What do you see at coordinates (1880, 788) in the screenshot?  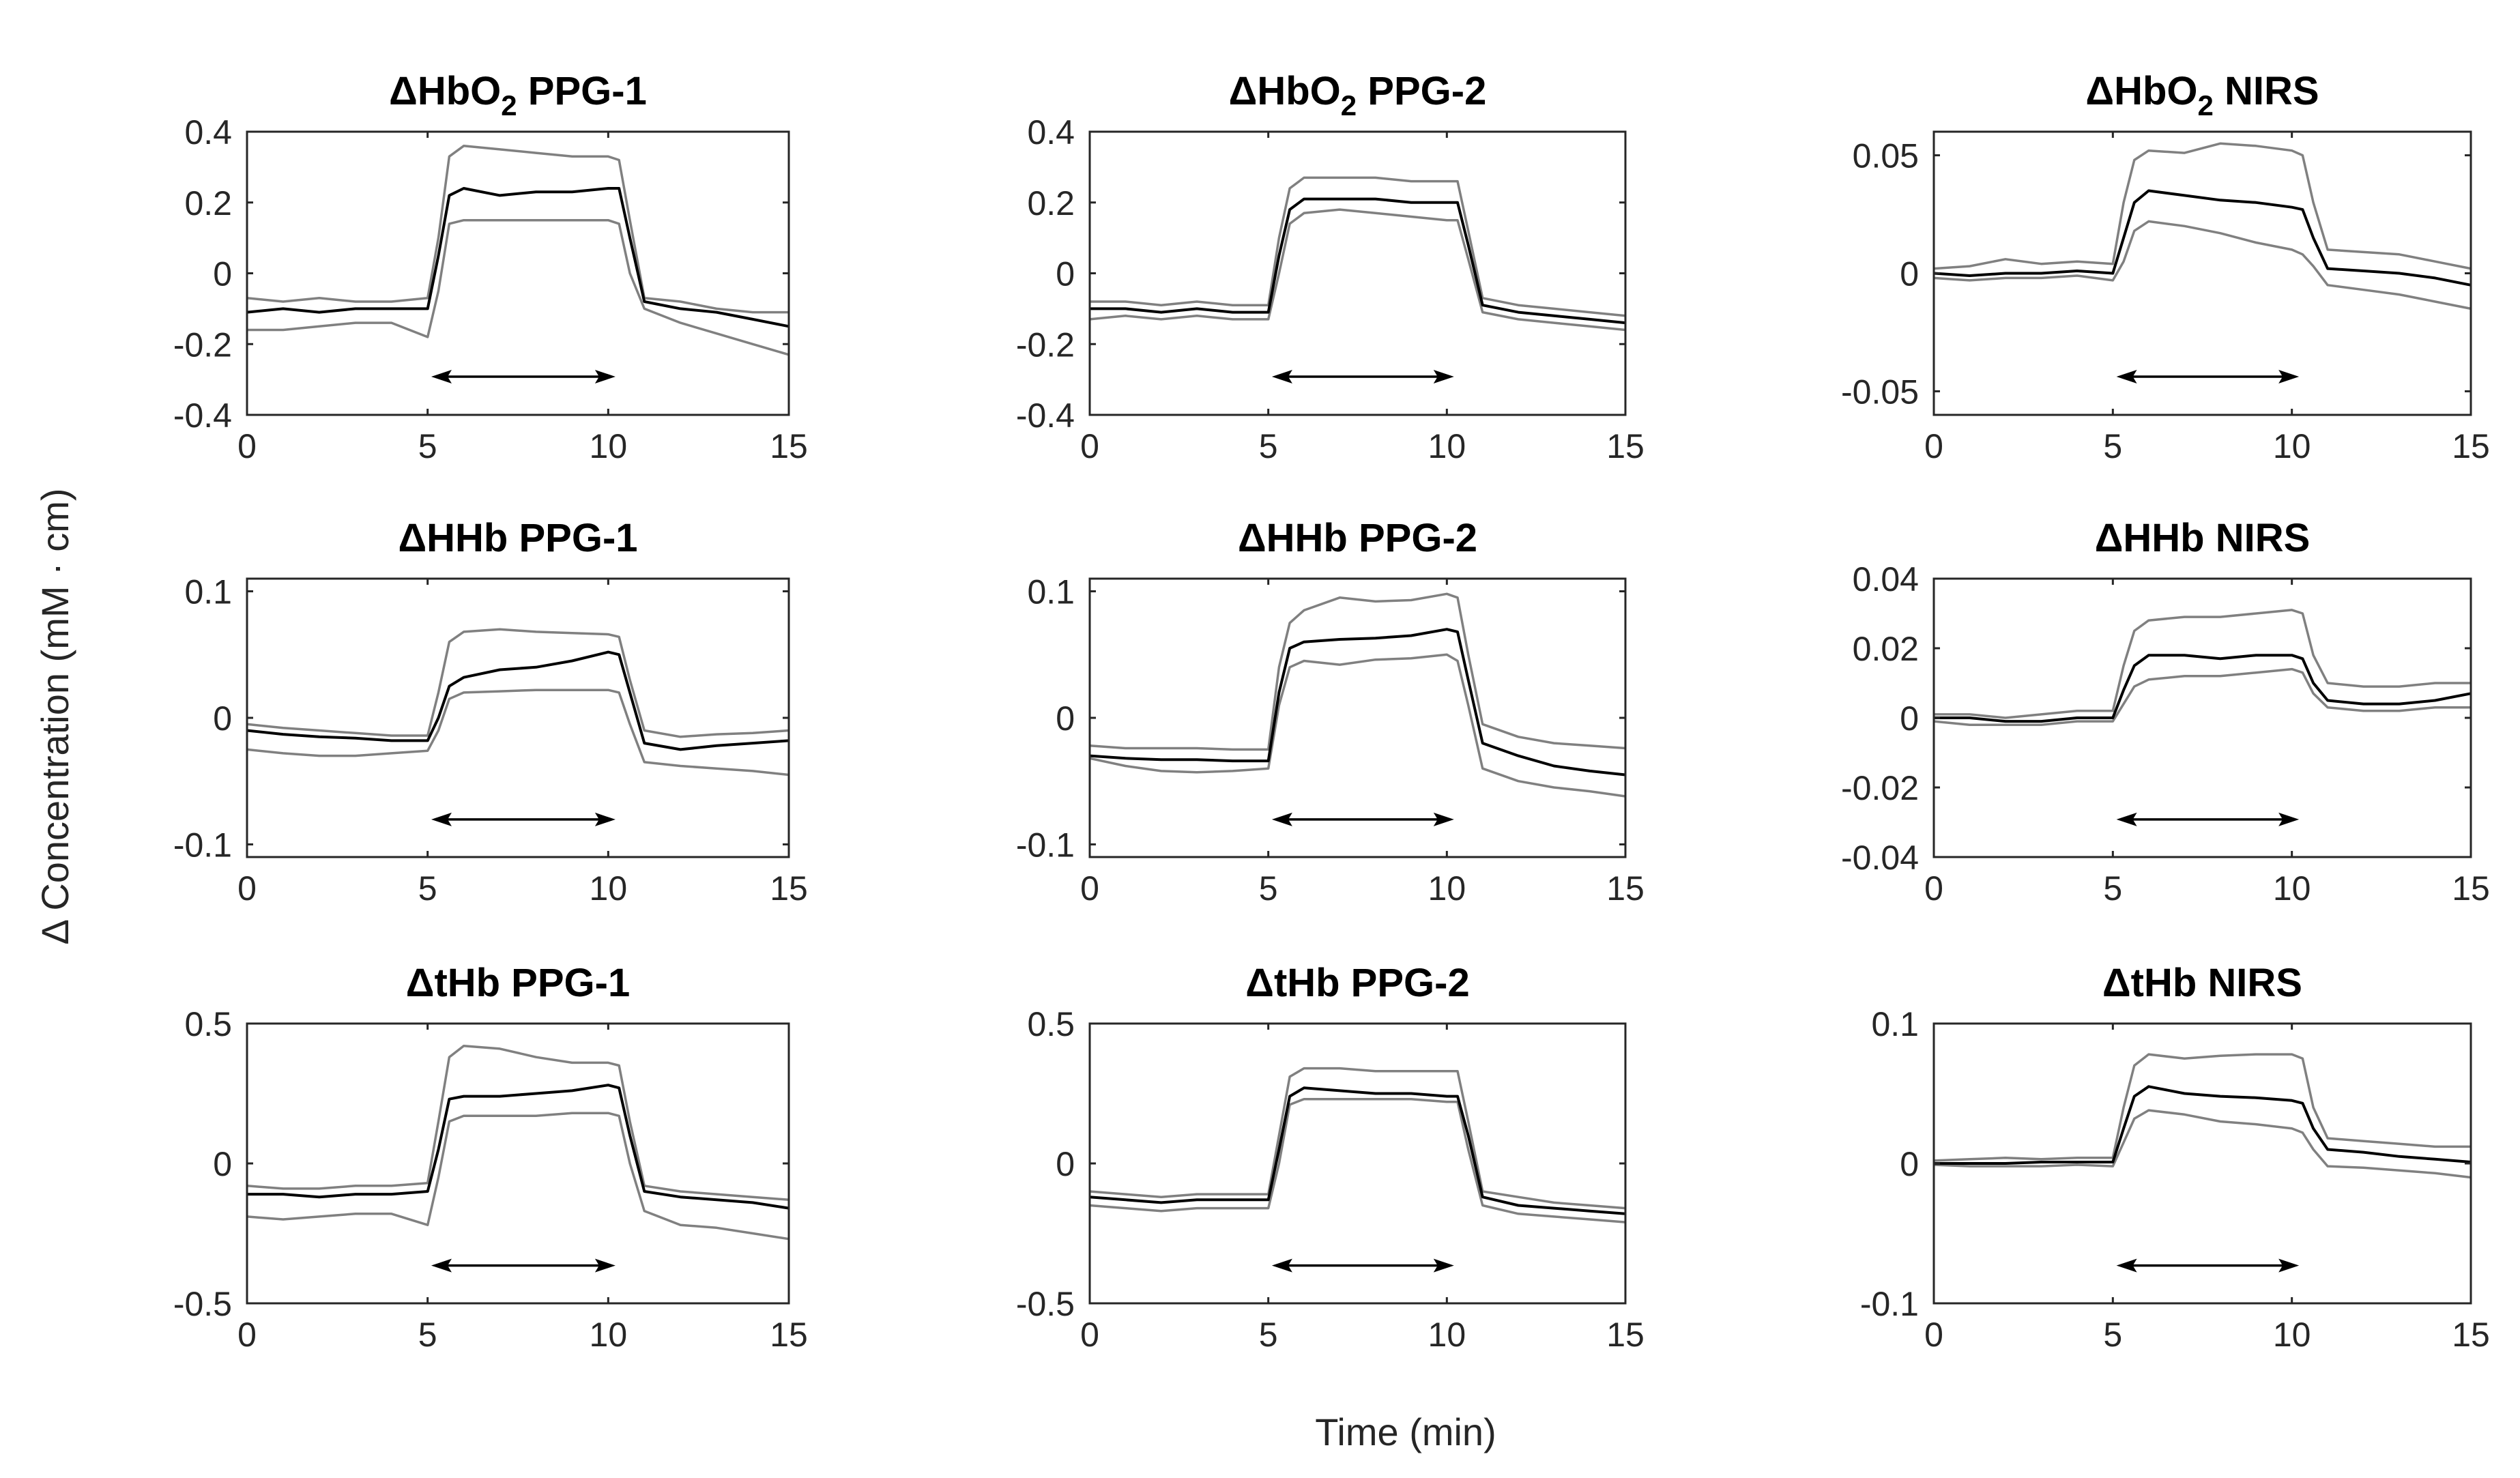 I see `y-tick-label: -0.02` at bounding box center [1880, 788].